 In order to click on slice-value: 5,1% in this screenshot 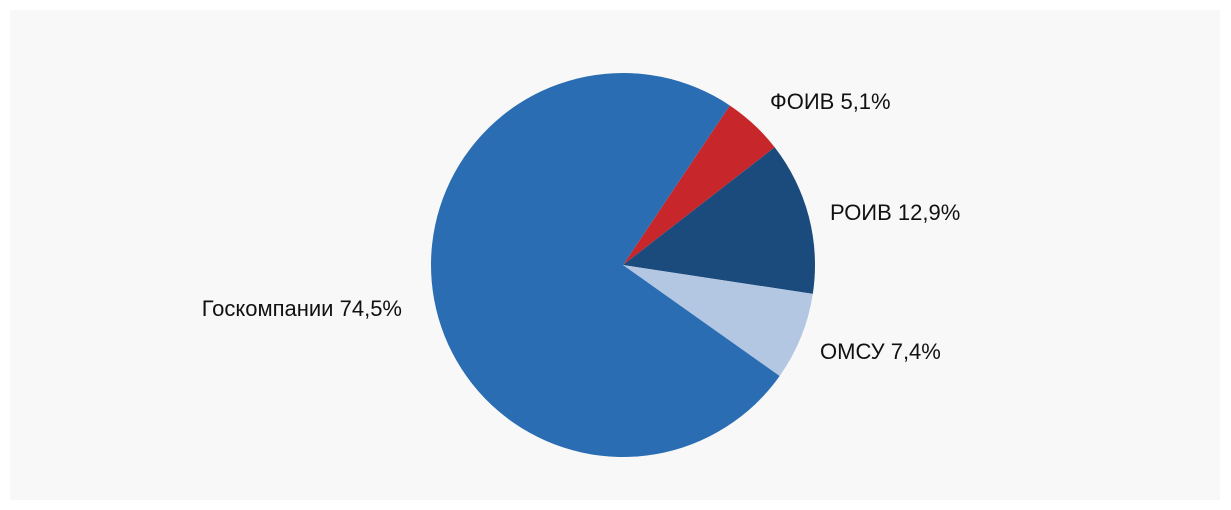, I will do `click(865, 101)`.